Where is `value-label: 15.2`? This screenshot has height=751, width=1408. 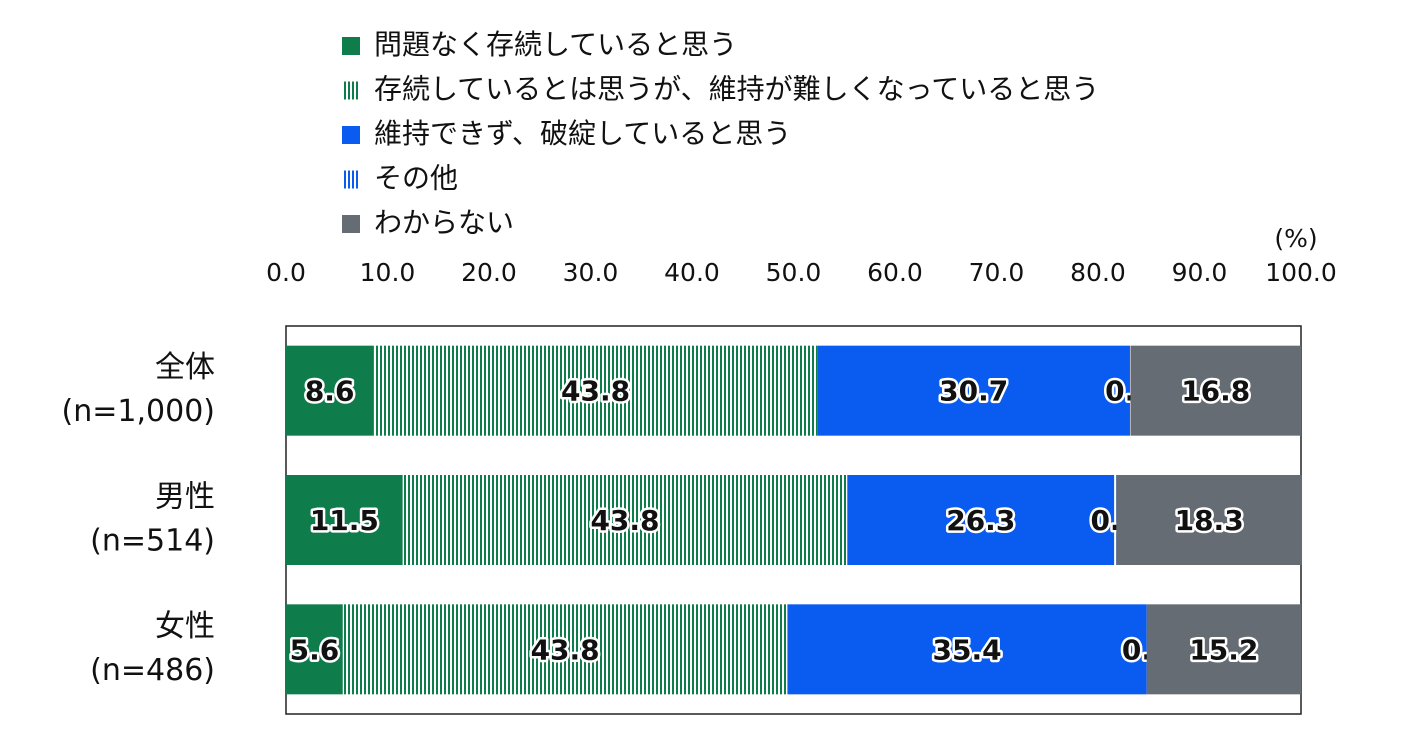 value-label: 15.2 is located at coordinates (1223, 649).